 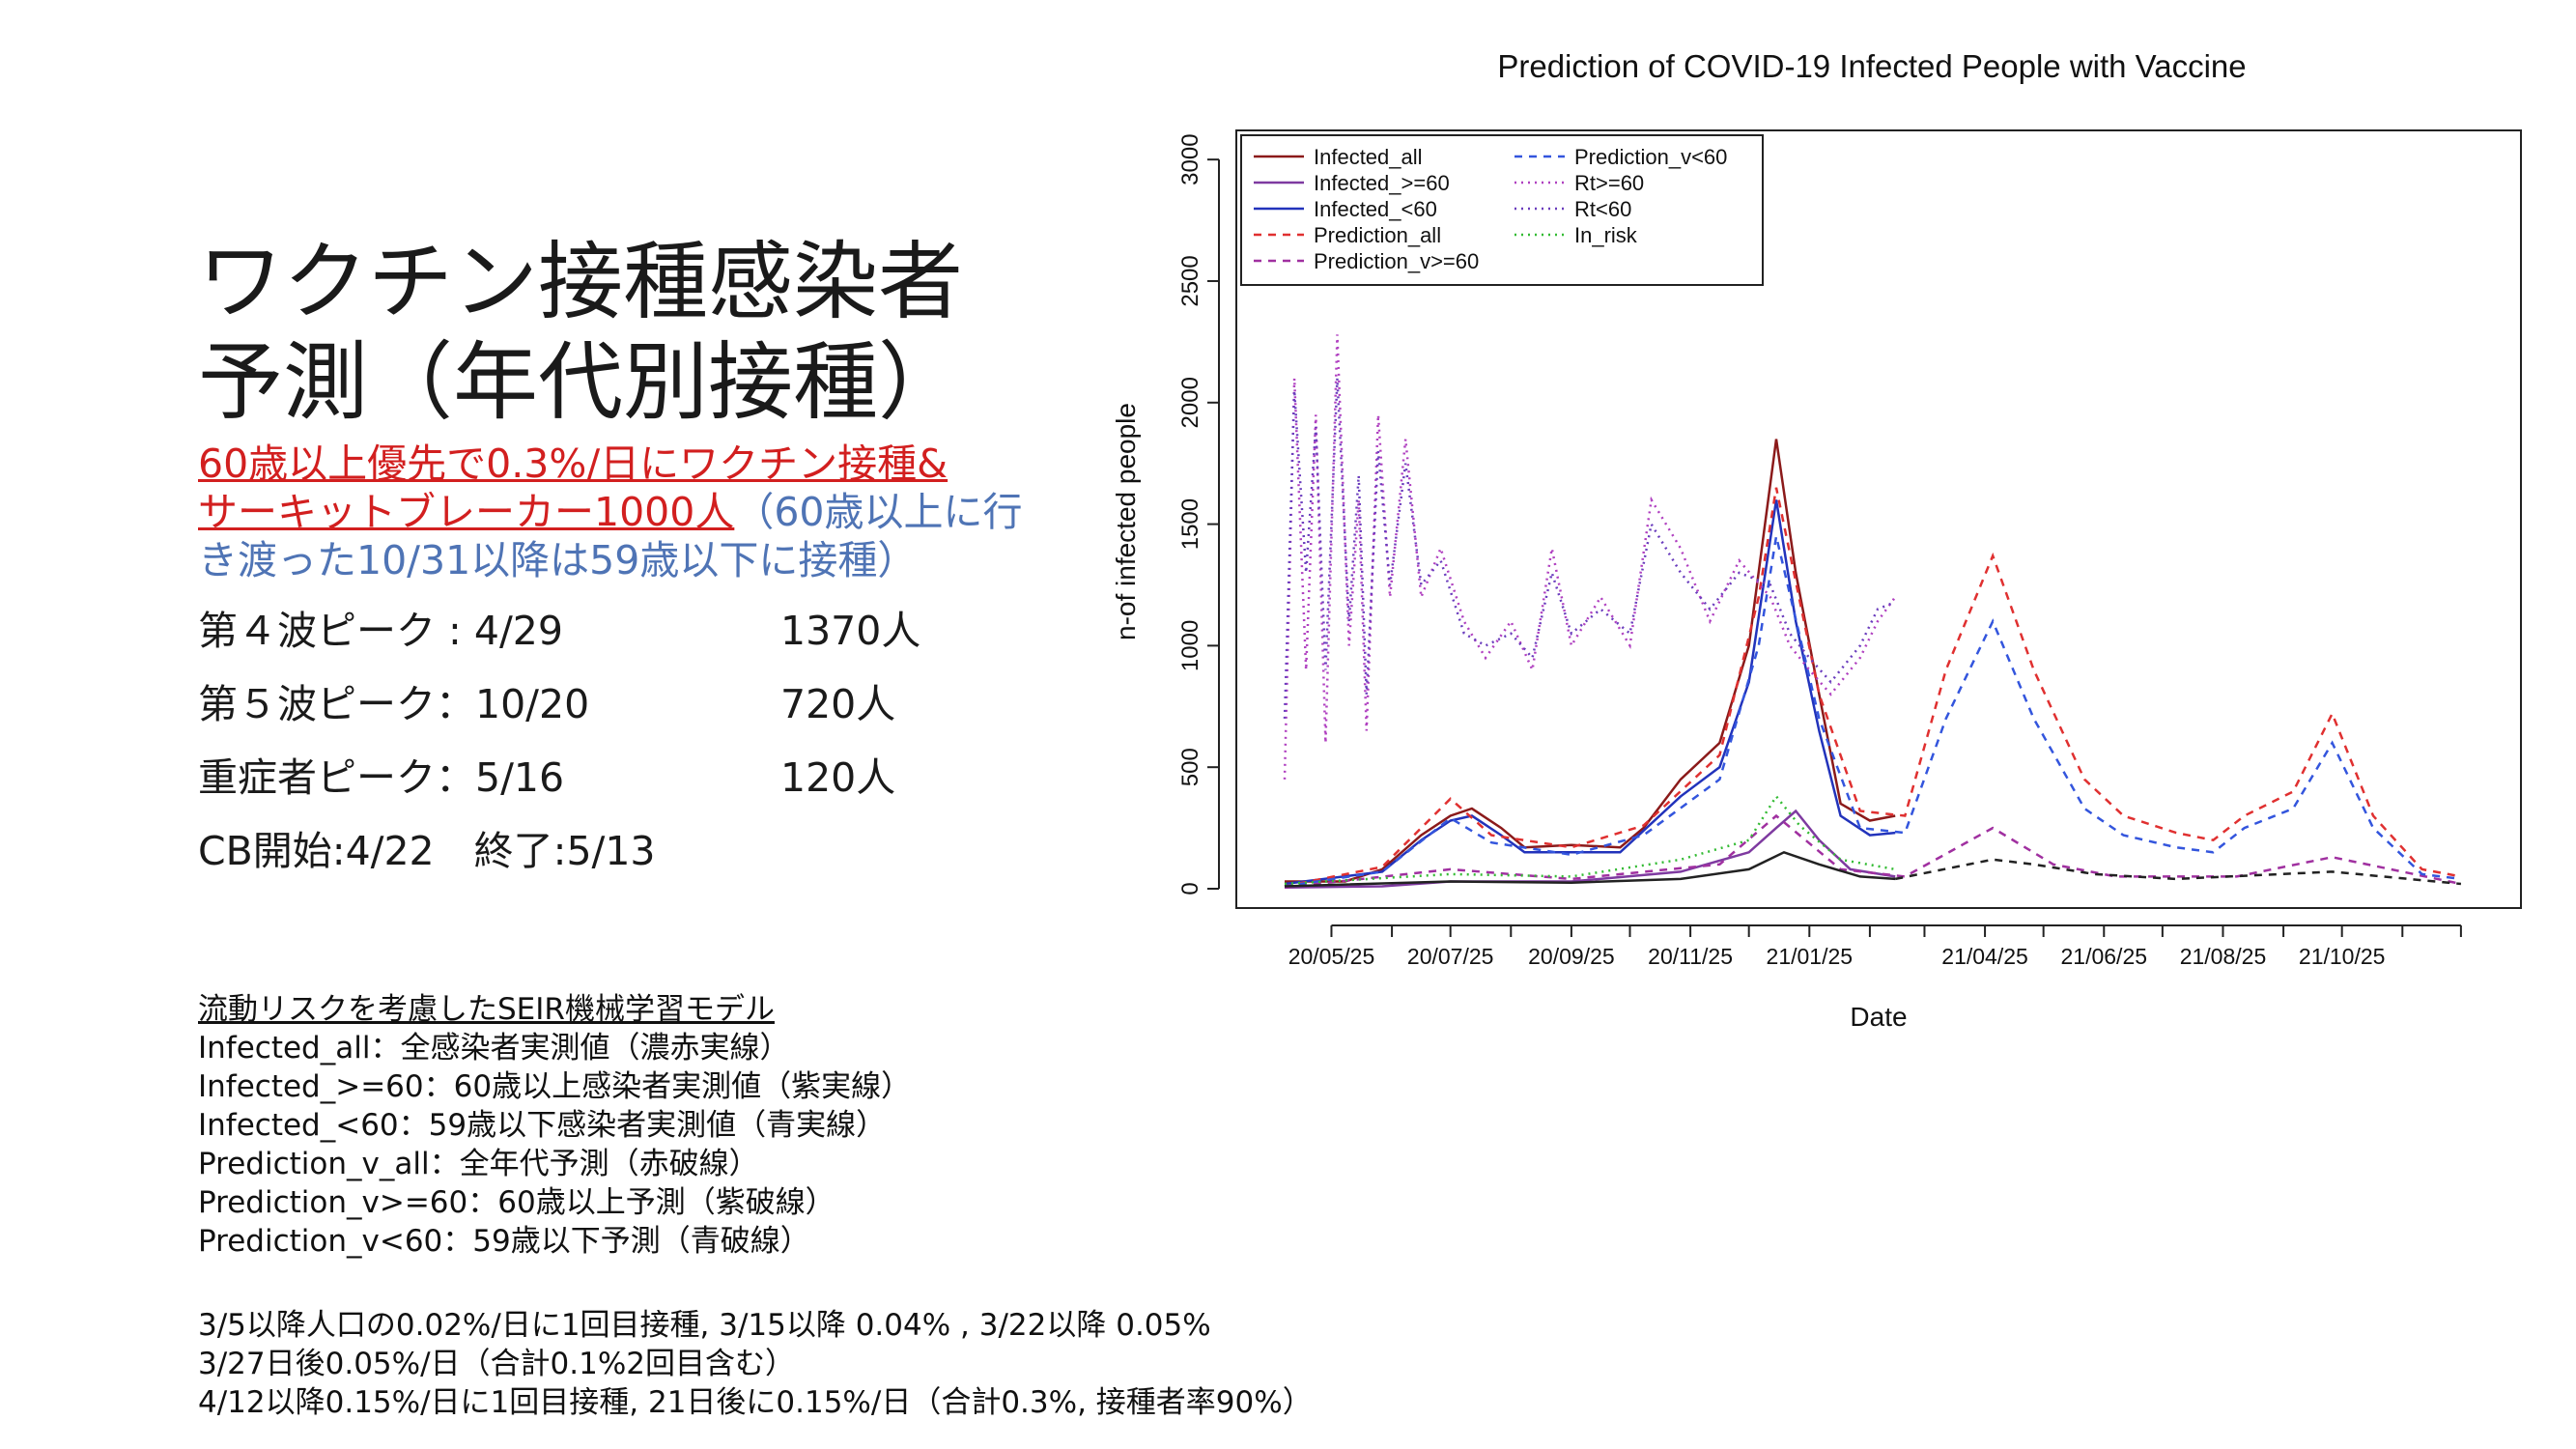 What do you see at coordinates (1190, 888) in the screenshot?
I see `y-tick-label: 0` at bounding box center [1190, 888].